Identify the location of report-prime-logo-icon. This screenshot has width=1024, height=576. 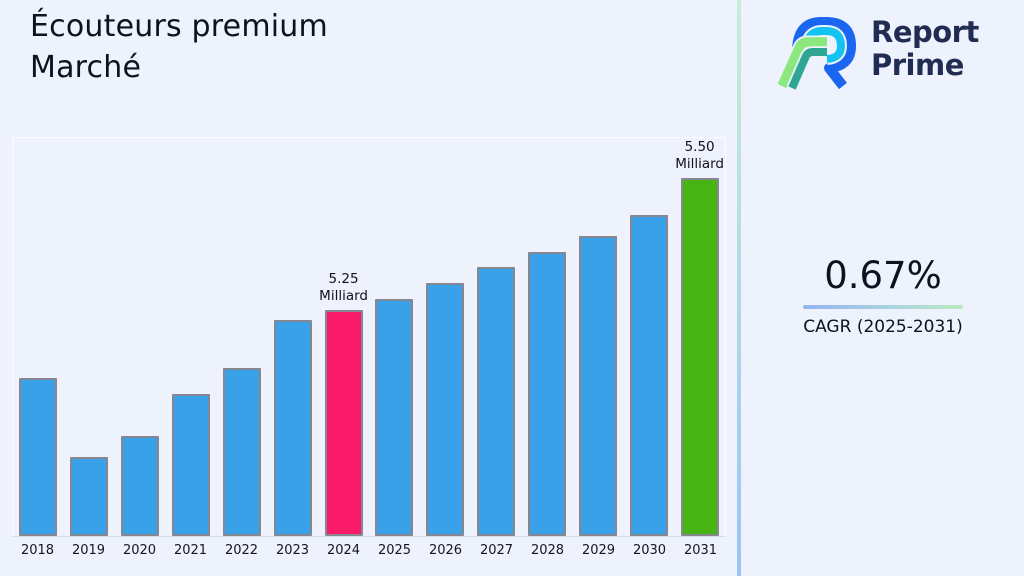
(818, 53).